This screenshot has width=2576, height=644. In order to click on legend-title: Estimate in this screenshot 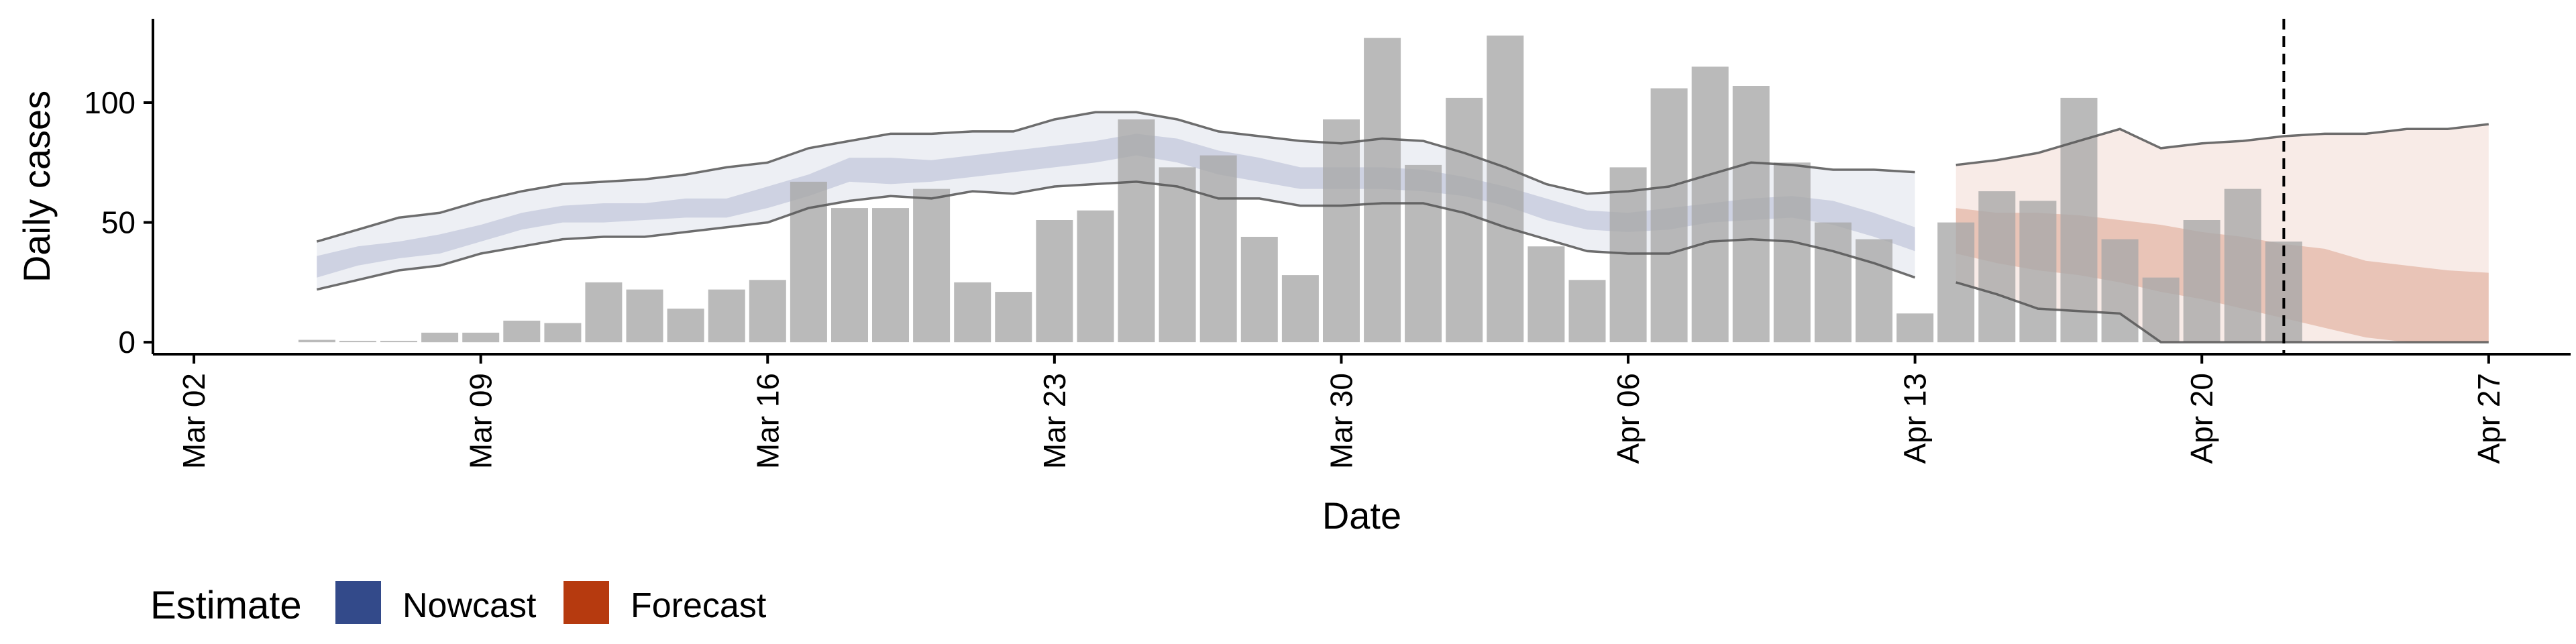, I will do `click(226, 605)`.